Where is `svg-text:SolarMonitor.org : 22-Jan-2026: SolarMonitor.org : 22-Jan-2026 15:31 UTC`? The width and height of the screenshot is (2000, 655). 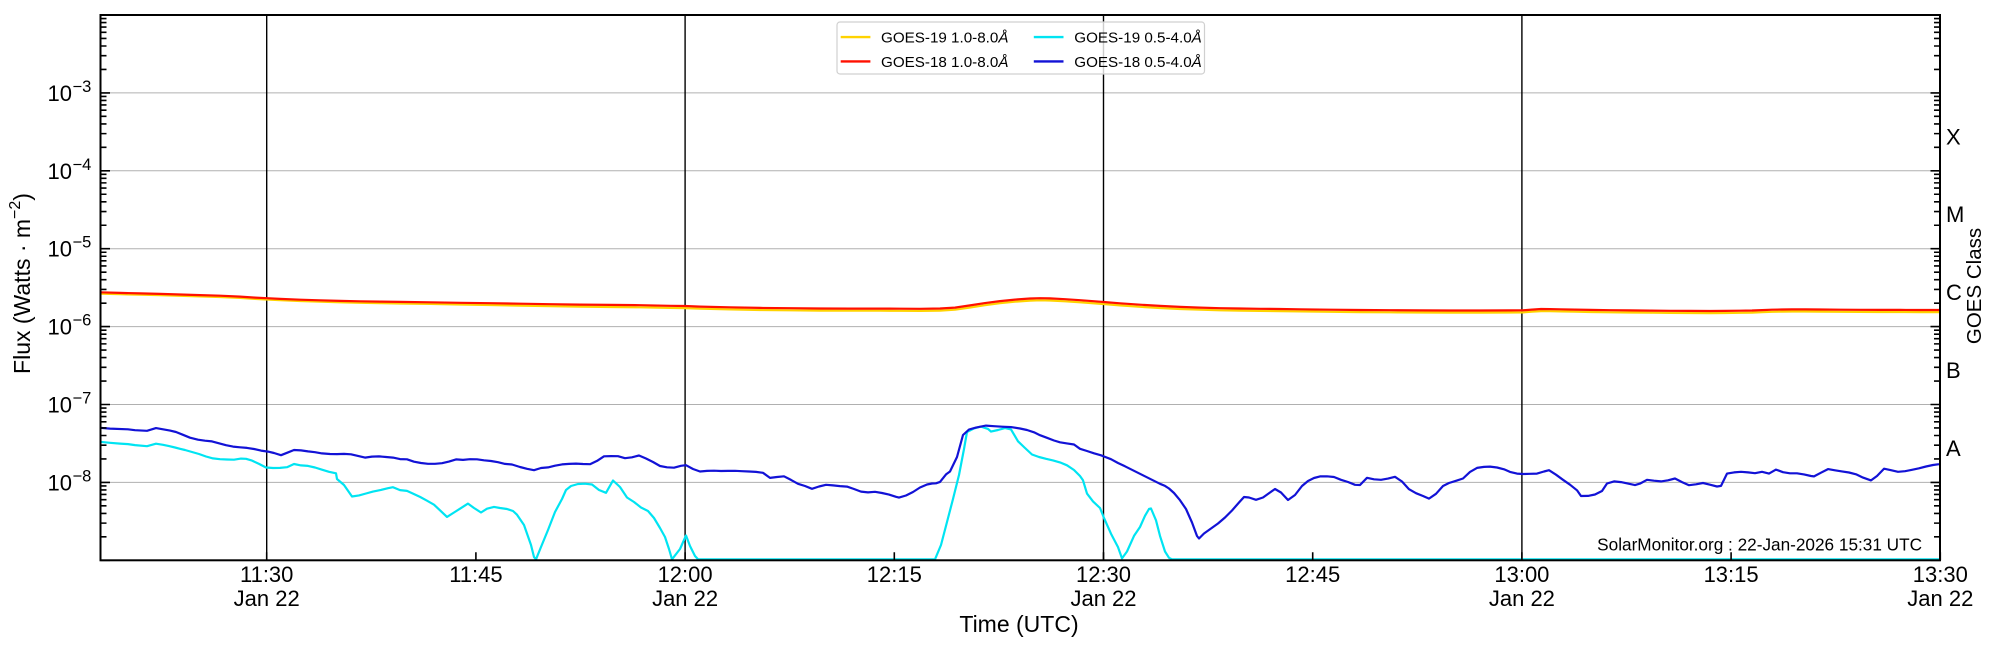 svg-text:SolarMonitor.org : 22-Jan-2026: SolarMonitor.org : 22-Jan-2026 15:31 UTC is located at coordinates (1759, 545).